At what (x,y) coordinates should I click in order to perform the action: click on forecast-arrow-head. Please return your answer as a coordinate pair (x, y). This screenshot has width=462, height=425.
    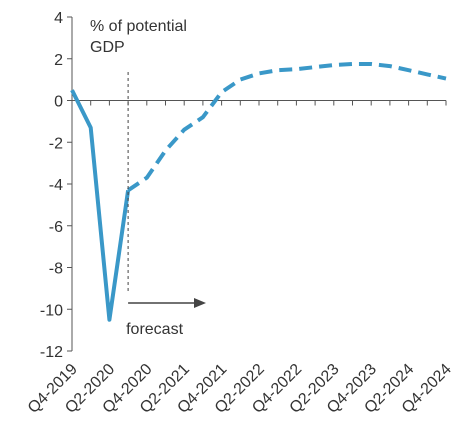
    Looking at the image, I should click on (200, 303).